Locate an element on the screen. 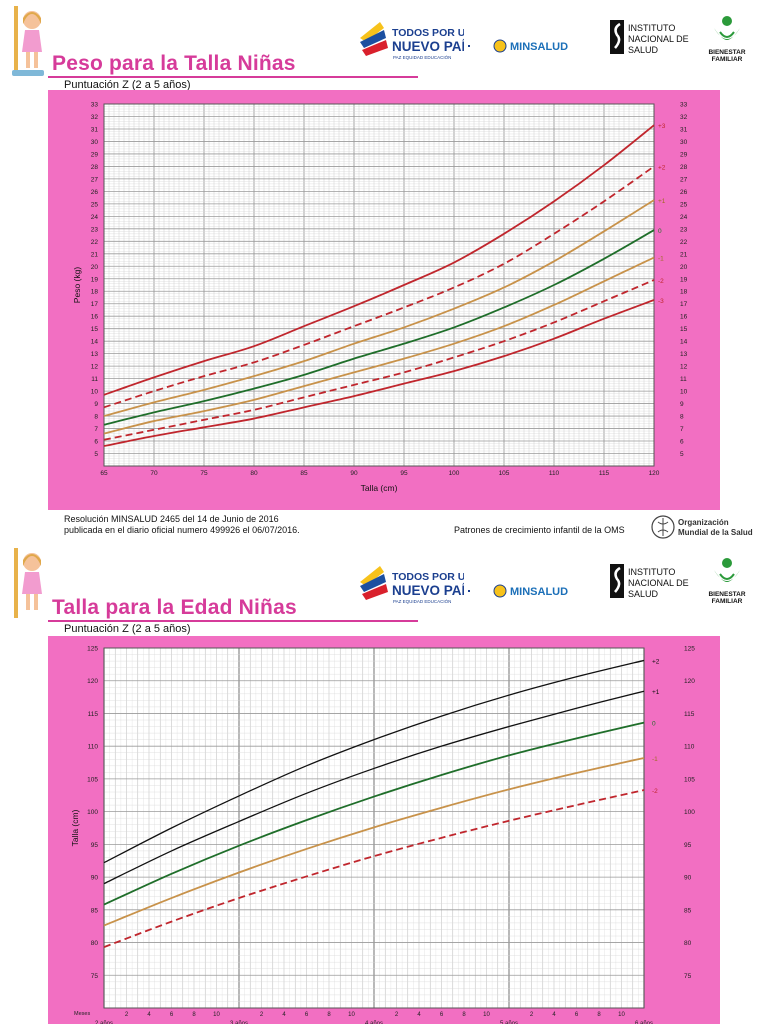  y-axis-label: Peso (kg) is located at coordinates (77, 285).